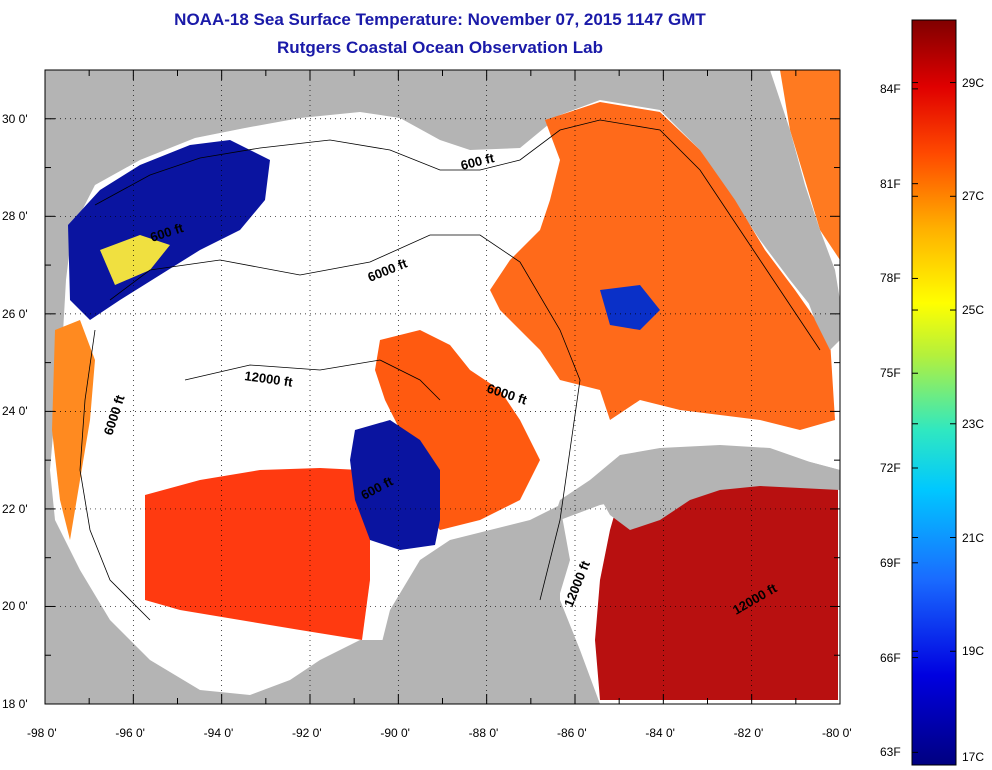 The image size is (992, 770). Describe the element at coordinates (130, 733) in the screenshot. I see `longitude-label: -96 0'` at that location.